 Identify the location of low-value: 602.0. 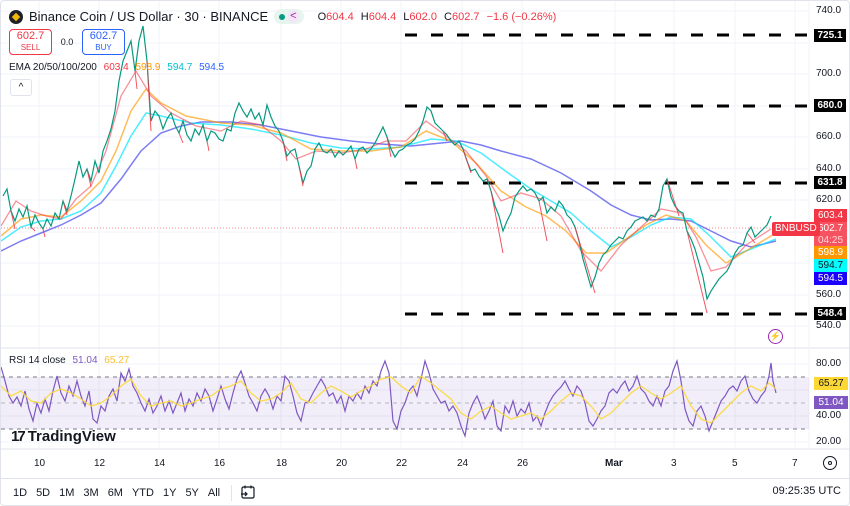
(423, 16).